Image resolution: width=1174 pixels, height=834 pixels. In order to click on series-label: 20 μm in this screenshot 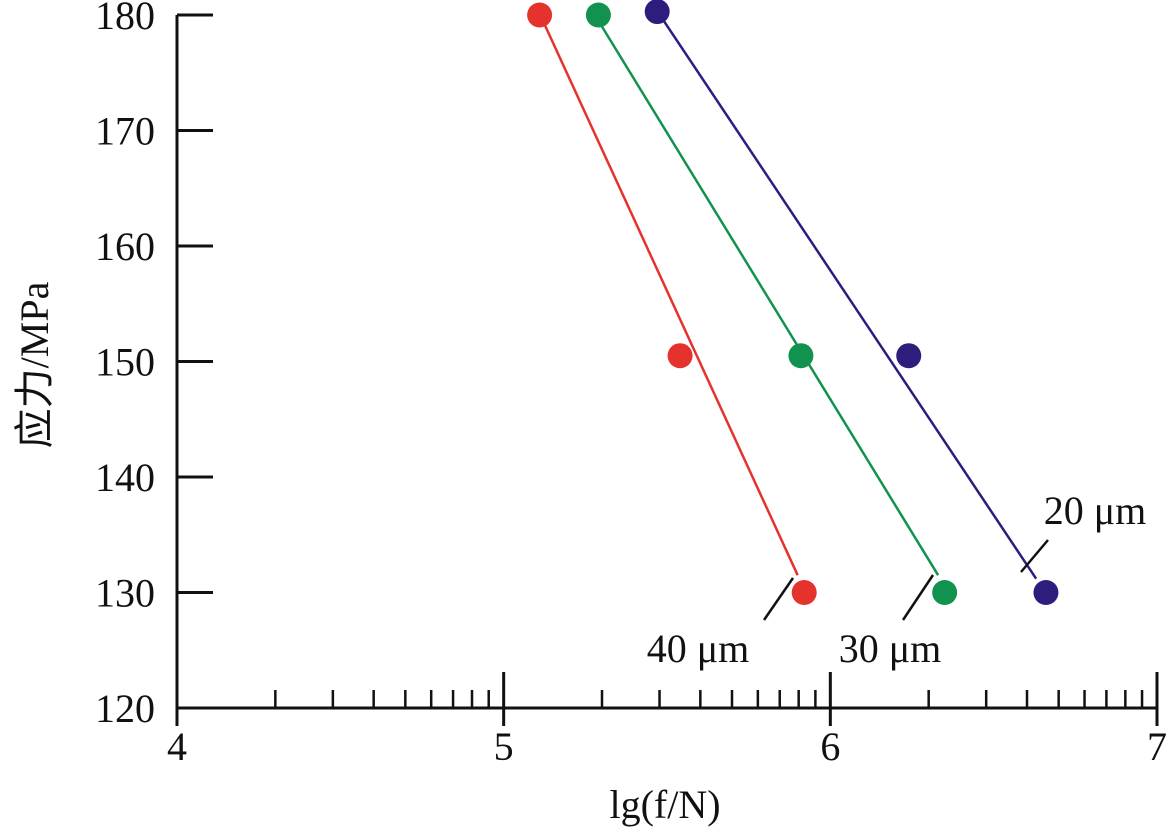, I will do `click(1095, 510)`.